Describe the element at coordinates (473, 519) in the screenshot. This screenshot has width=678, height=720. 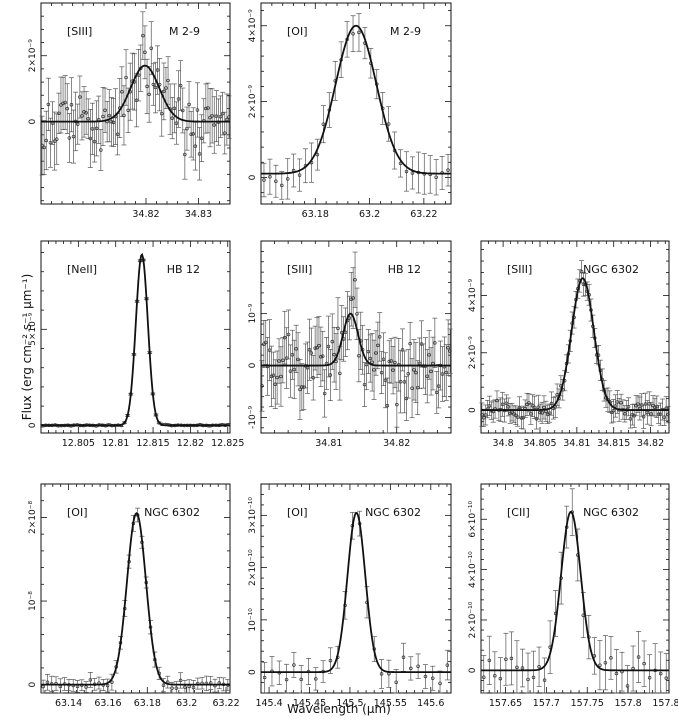
I see `y-tick-label: 6×10⁻¹⁰` at that location.